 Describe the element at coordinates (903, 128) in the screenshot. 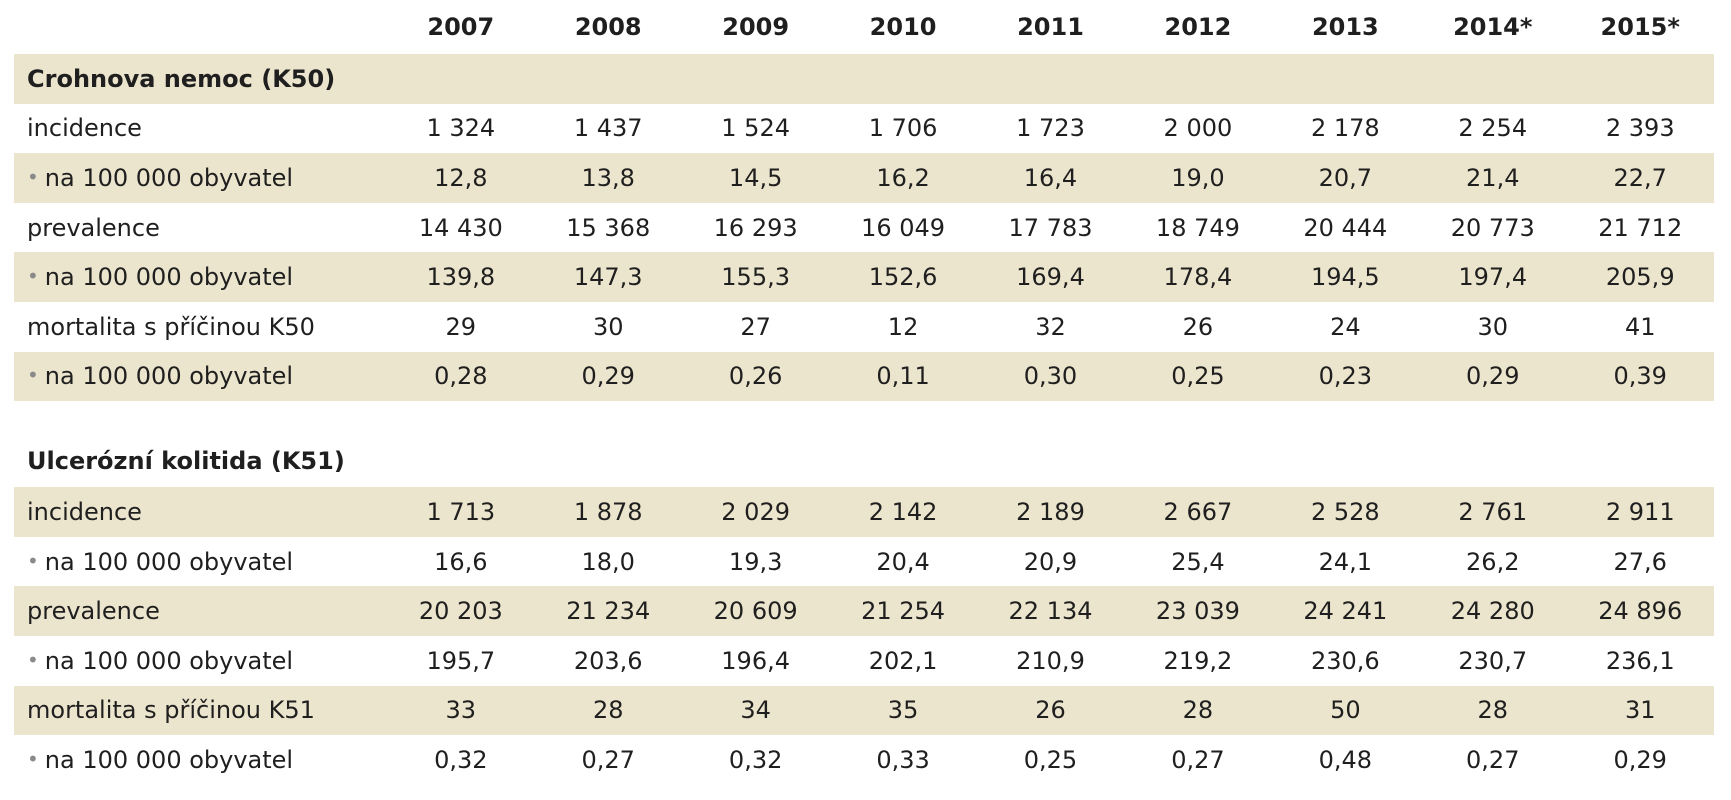

I see `value-cell: 1 706` at that location.